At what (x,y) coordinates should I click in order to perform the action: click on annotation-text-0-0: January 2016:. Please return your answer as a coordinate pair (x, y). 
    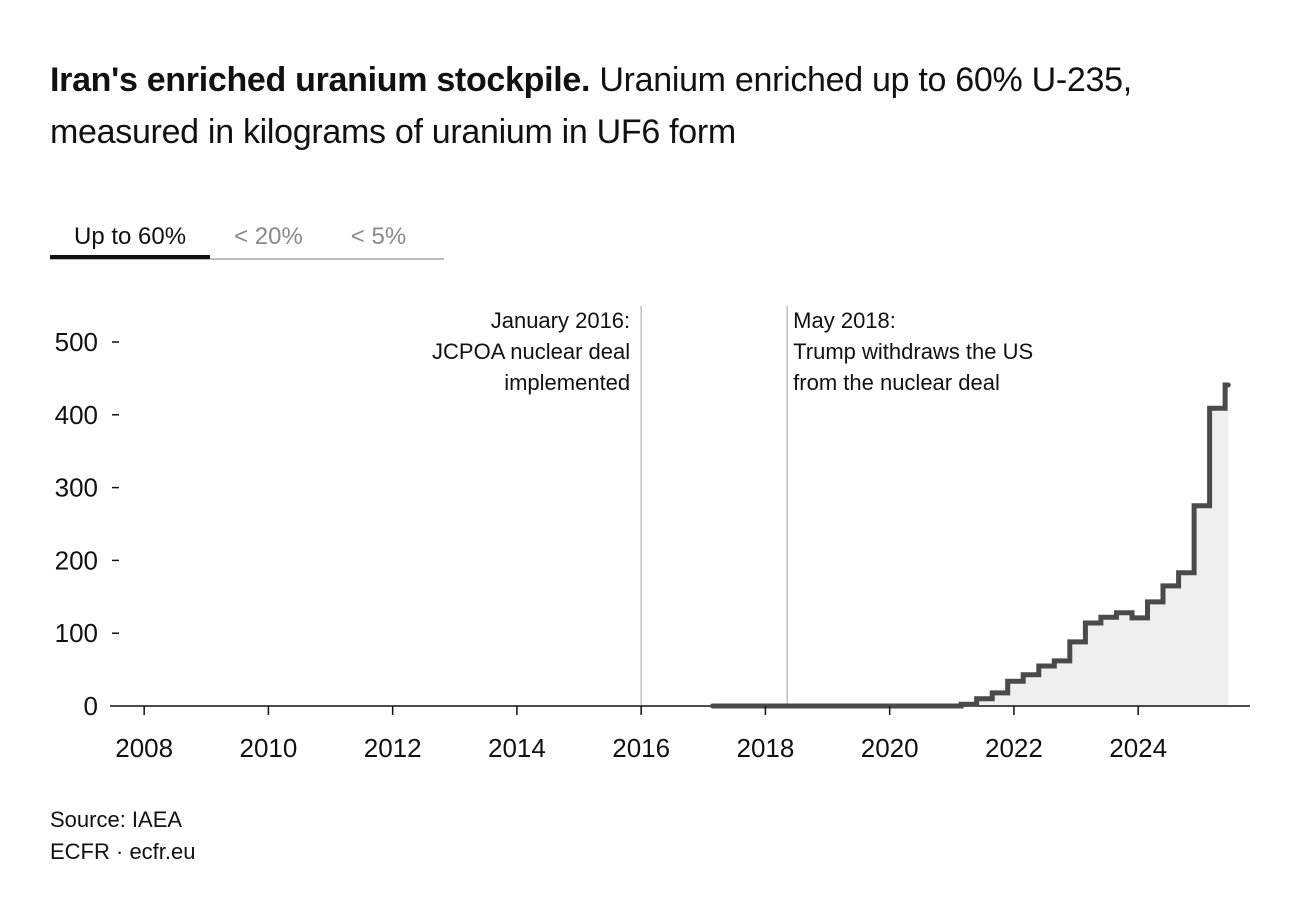
    Looking at the image, I should click on (560, 320).